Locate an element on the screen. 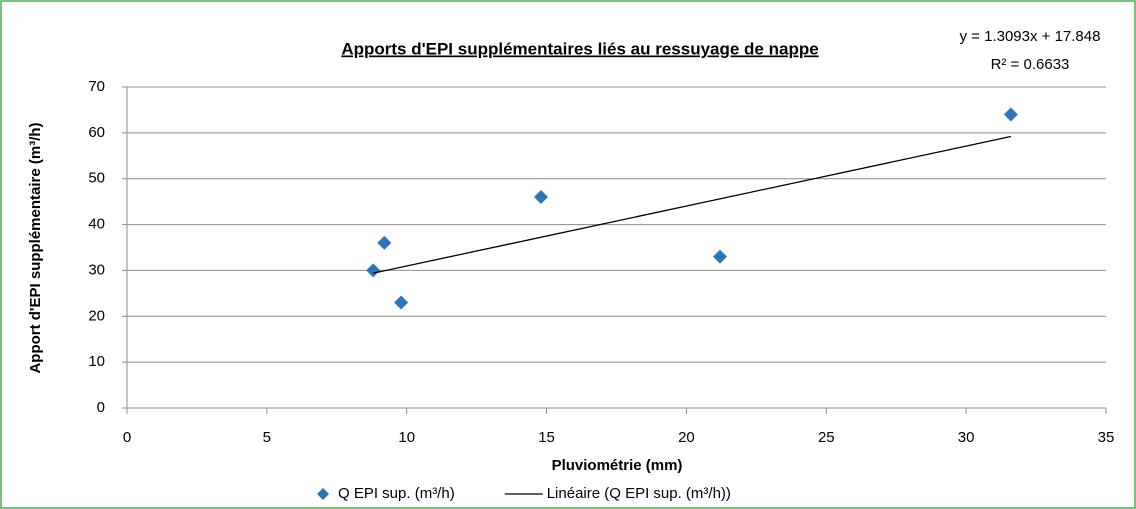 This screenshot has height=509, width=1136. x-tick-label: 25 is located at coordinates (826, 437).